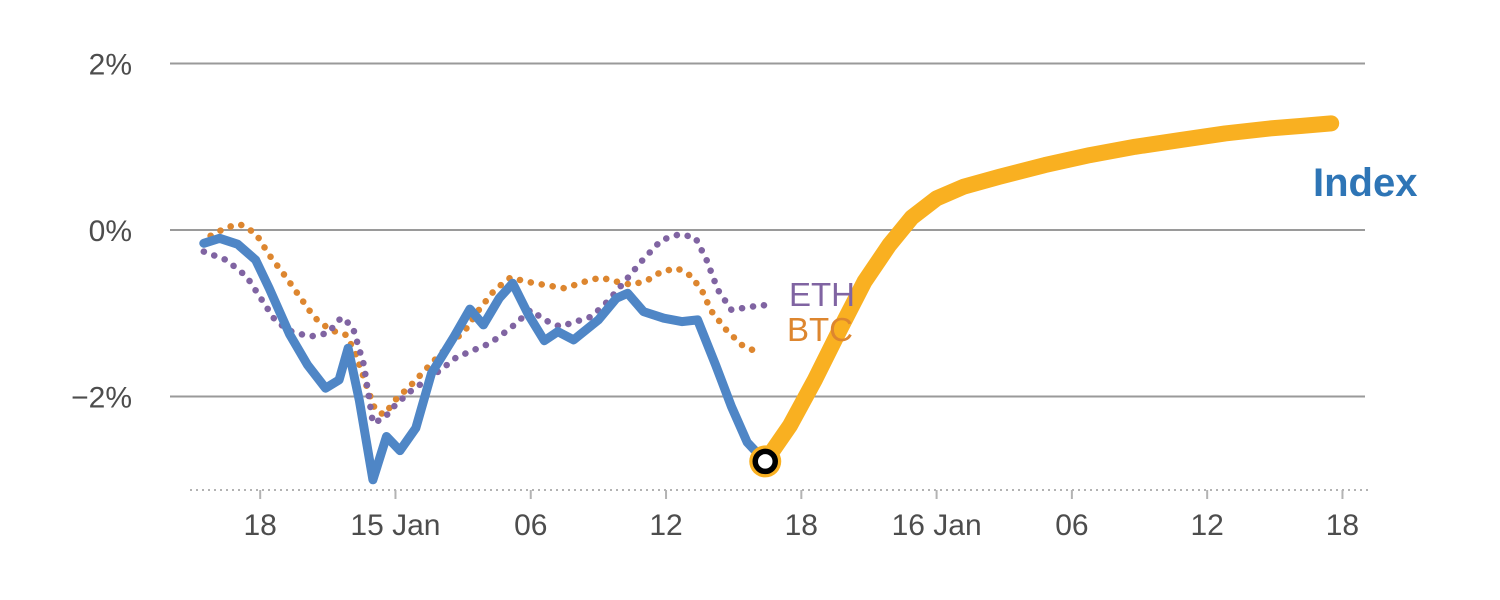 The width and height of the screenshot is (1500, 600). Describe the element at coordinates (937, 525) in the screenshot. I see `x-axis-tick-label: 16 Jan` at that location.